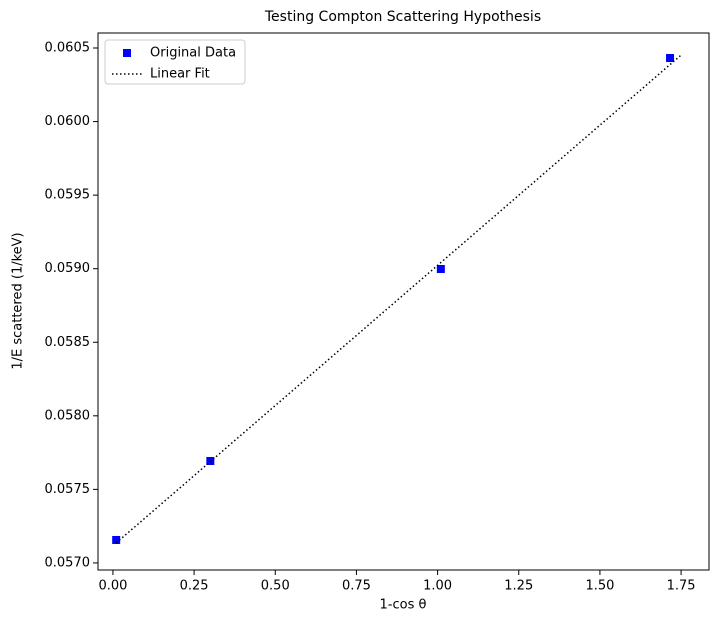 This screenshot has height=623, width=718. Describe the element at coordinates (193, 53) in the screenshot. I see `legend-label: Original Data` at that location.